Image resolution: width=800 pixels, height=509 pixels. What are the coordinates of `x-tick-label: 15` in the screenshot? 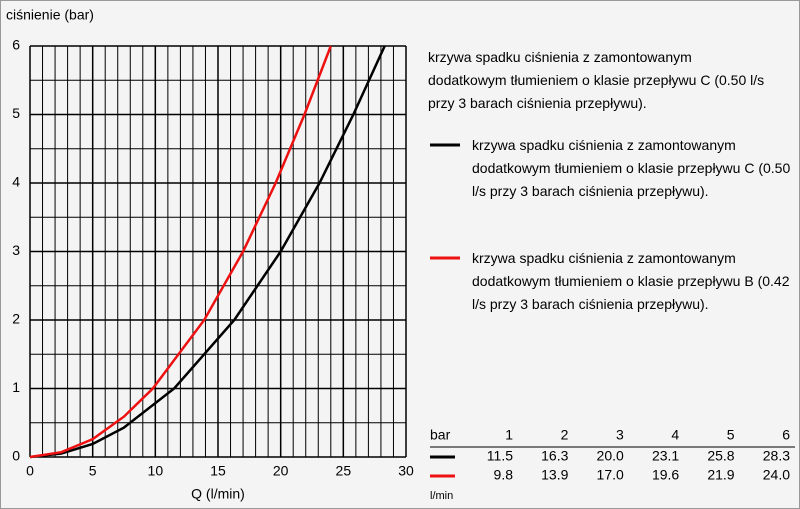 It's located at (218, 471).